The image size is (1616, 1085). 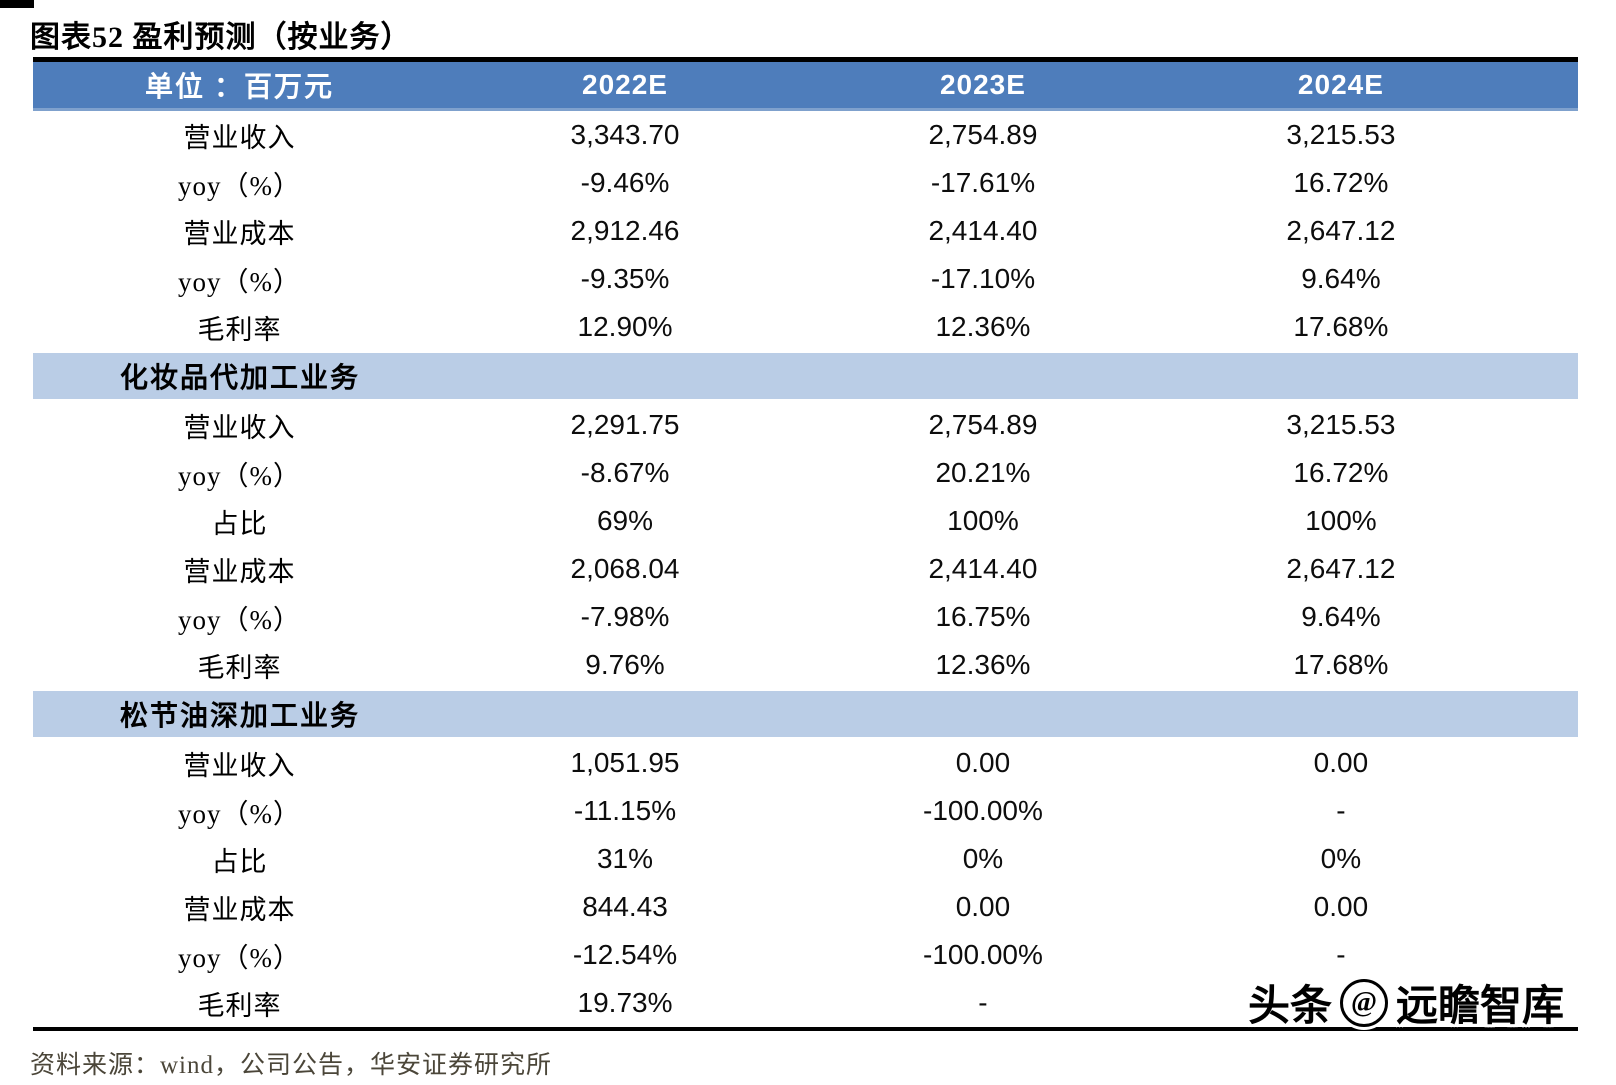 I want to click on unit-header: 单位 ：百万元, so click(x=240, y=87).